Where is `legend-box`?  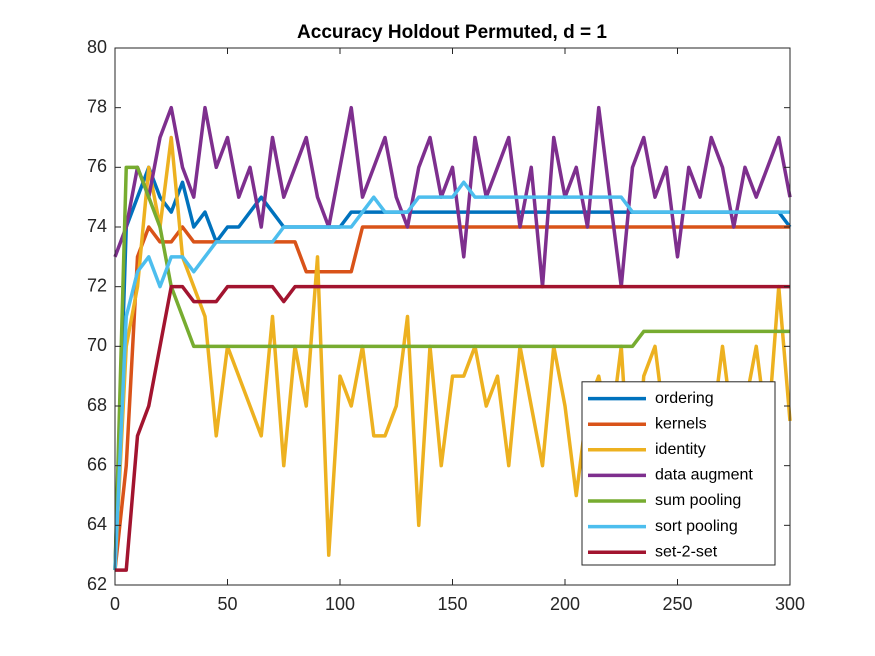
legend-box is located at coordinates (678, 473).